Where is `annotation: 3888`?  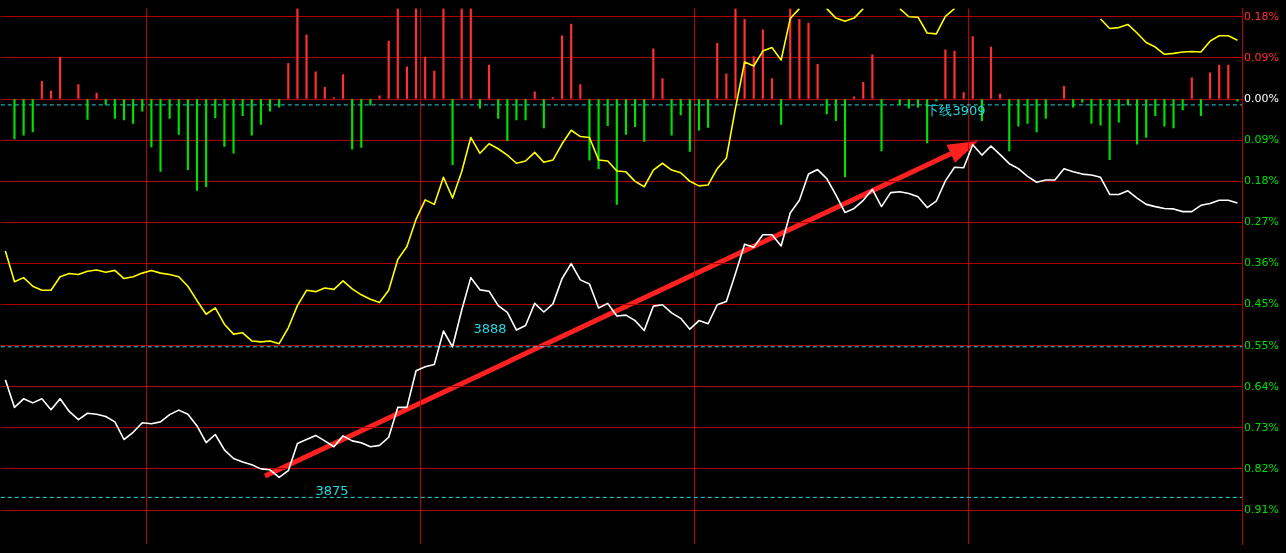
annotation: 3888 is located at coordinates (490, 329).